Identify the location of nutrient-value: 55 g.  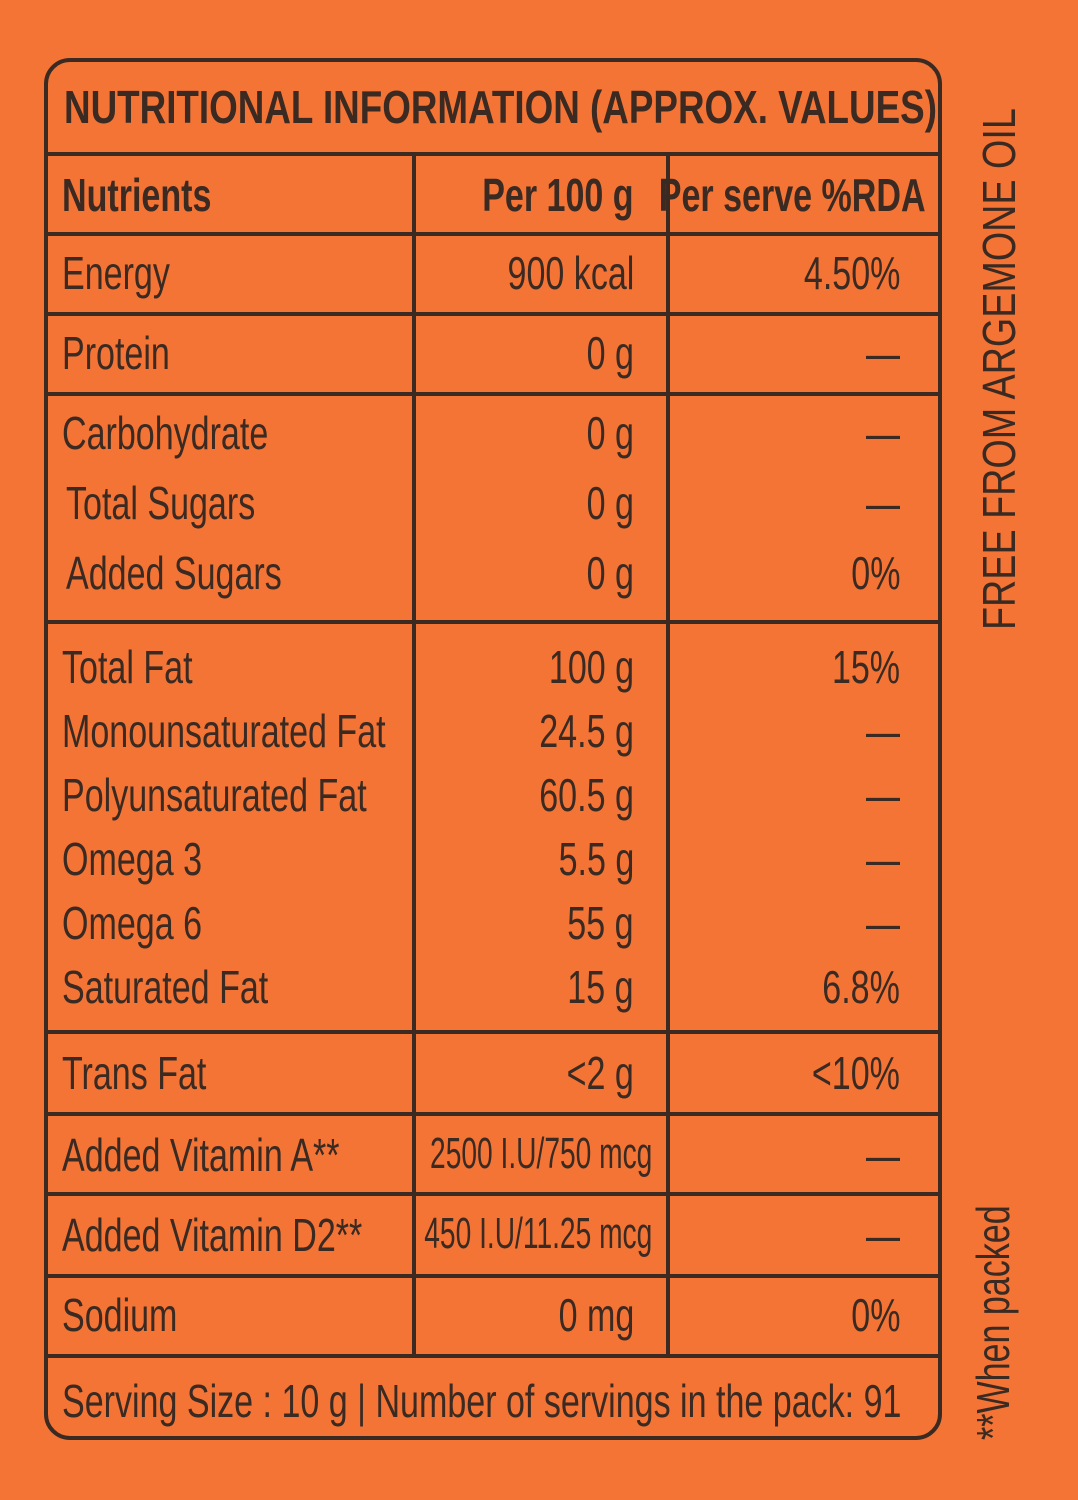
(600, 923).